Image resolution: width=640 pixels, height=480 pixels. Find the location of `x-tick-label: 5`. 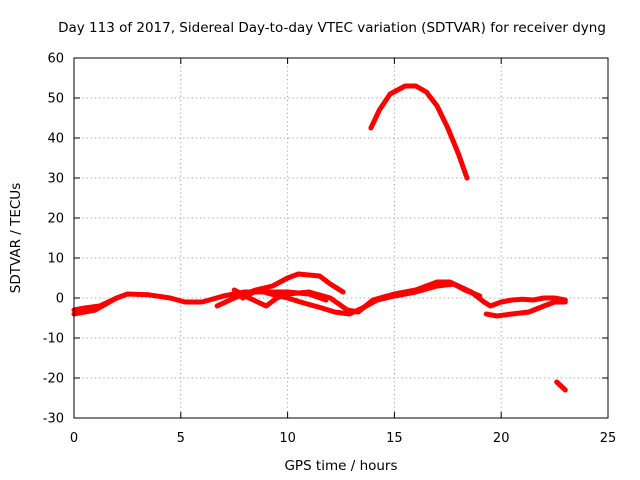

x-tick-label: 5 is located at coordinates (181, 438).